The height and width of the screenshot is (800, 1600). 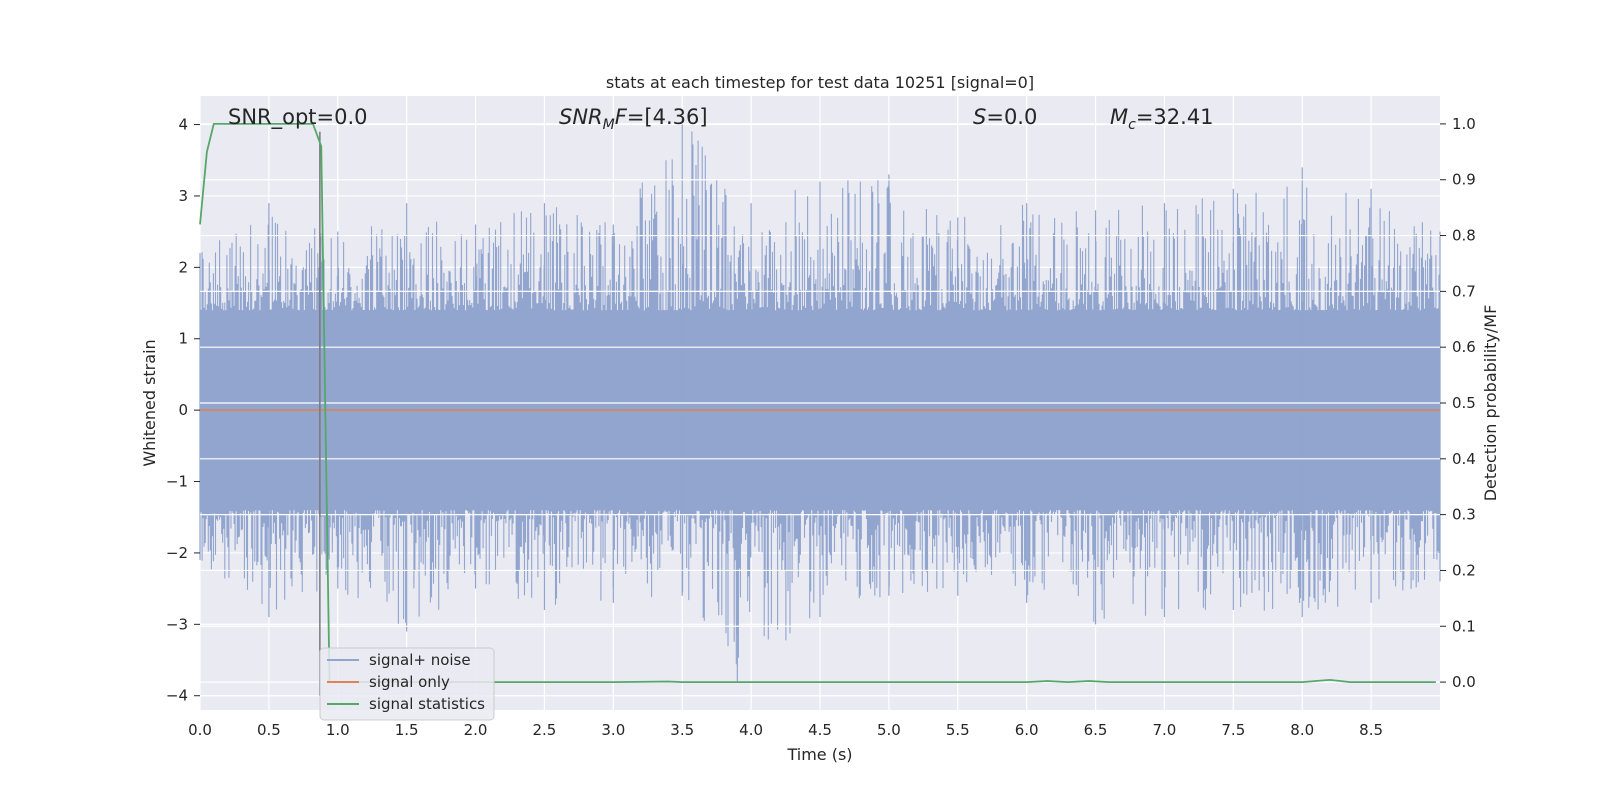 What do you see at coordinates (177, 696) in the screenshot?
I see `y-tick-label: −4` at bounding box center [177, 696].